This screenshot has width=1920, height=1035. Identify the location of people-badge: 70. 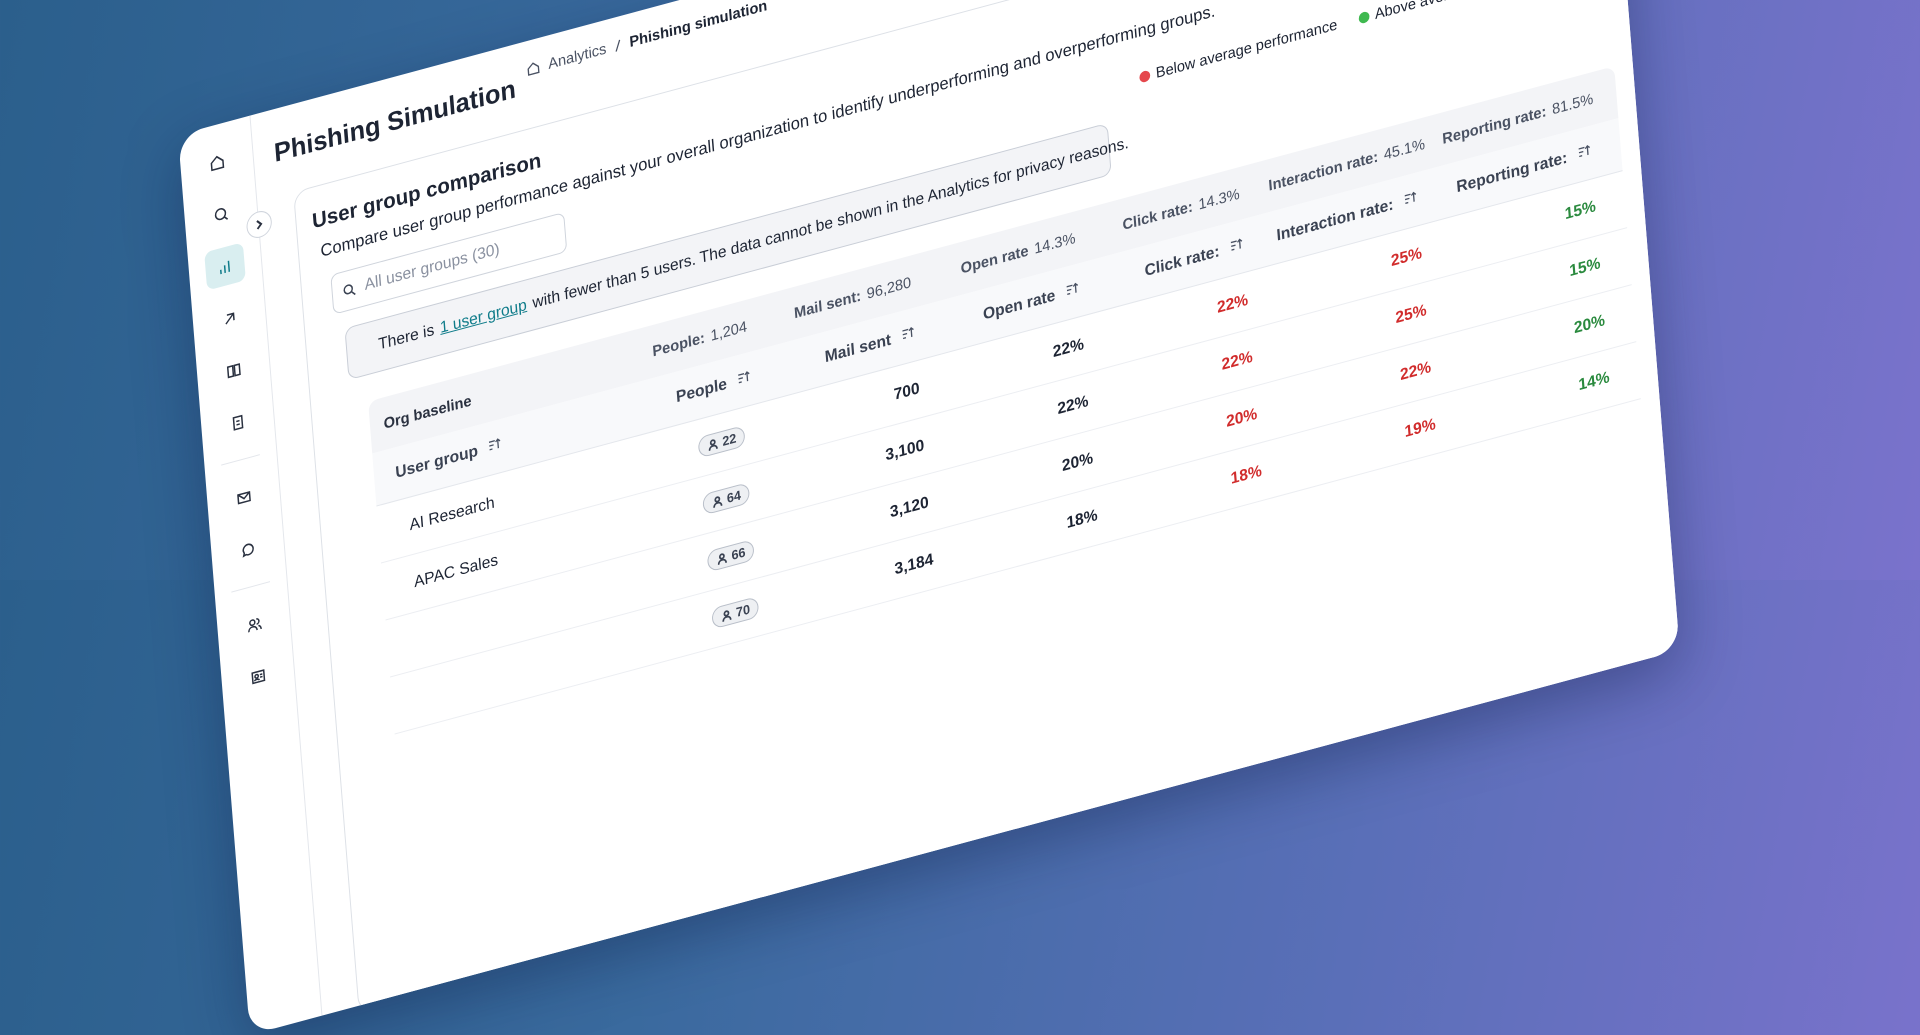
(735, 613).